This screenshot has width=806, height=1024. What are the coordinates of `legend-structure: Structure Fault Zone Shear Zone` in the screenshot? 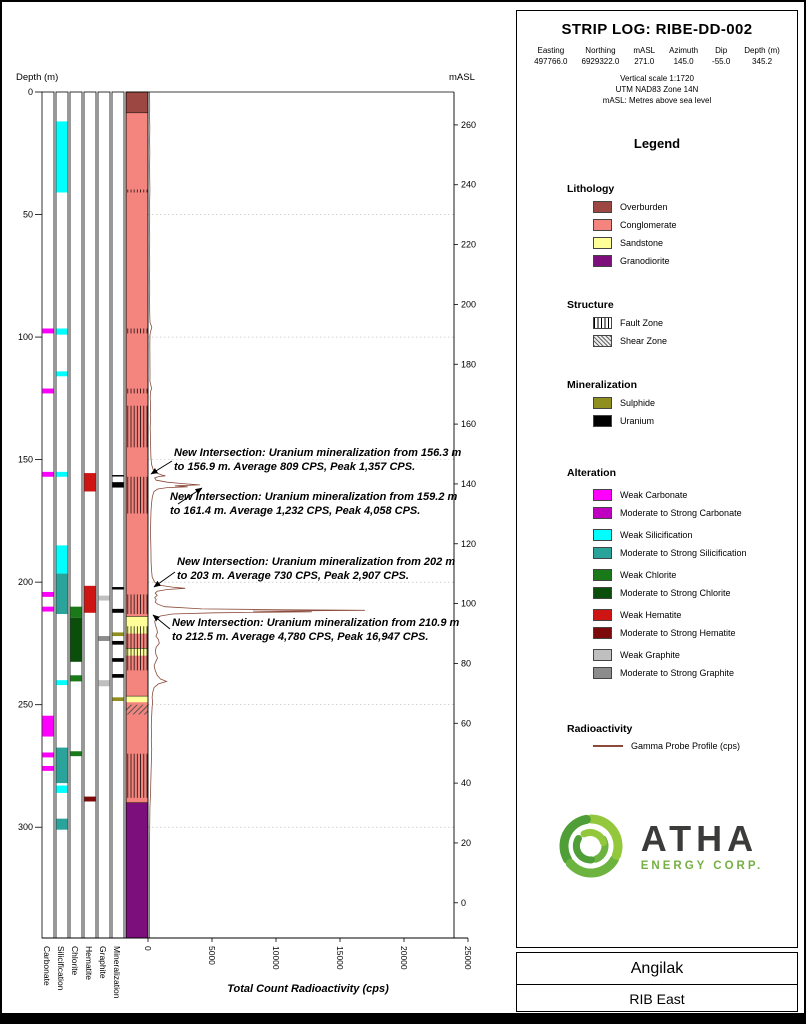 It's located at (657, 323).